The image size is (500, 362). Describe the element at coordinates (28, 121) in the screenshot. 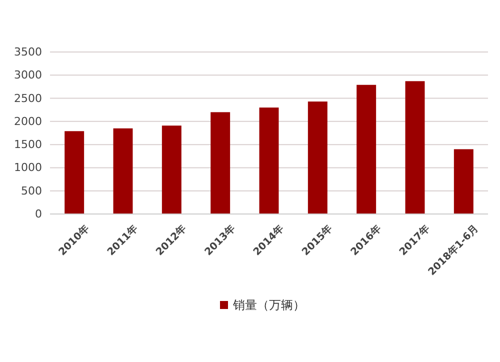

I see `y-tick-label: 2000` at that location.